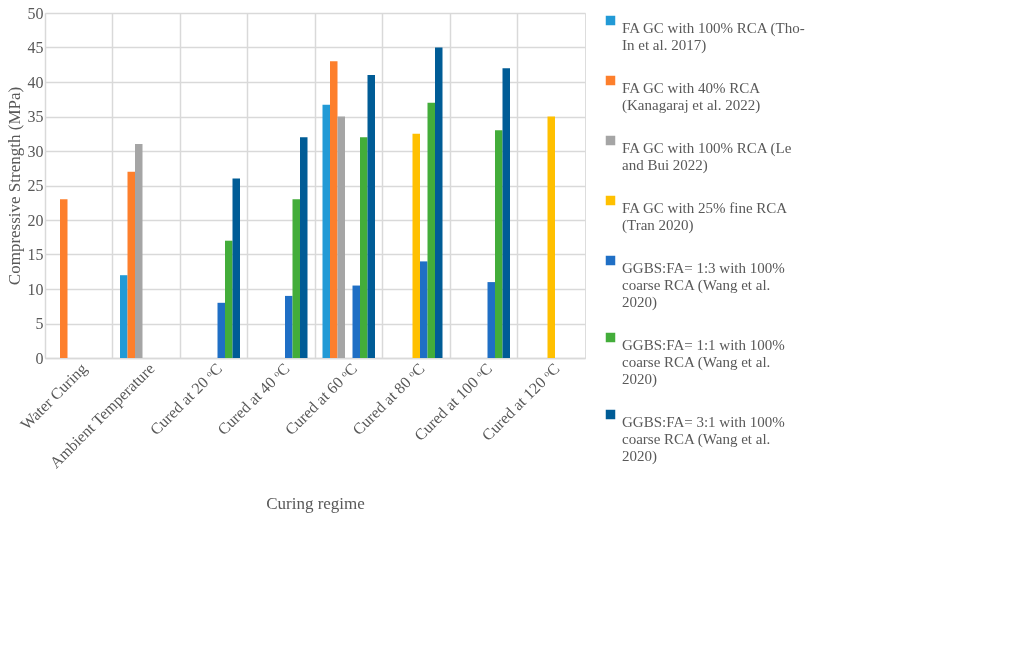  I want to click on y-tick-label: 15, so click(35, 254).